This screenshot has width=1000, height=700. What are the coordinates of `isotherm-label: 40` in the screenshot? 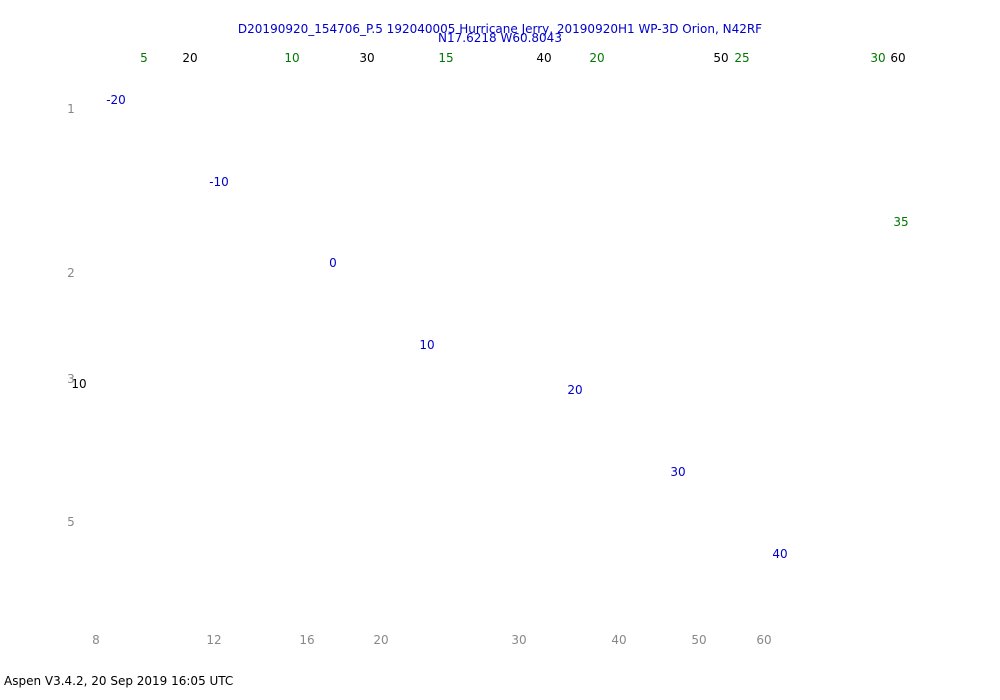 It's located at (779, 554).